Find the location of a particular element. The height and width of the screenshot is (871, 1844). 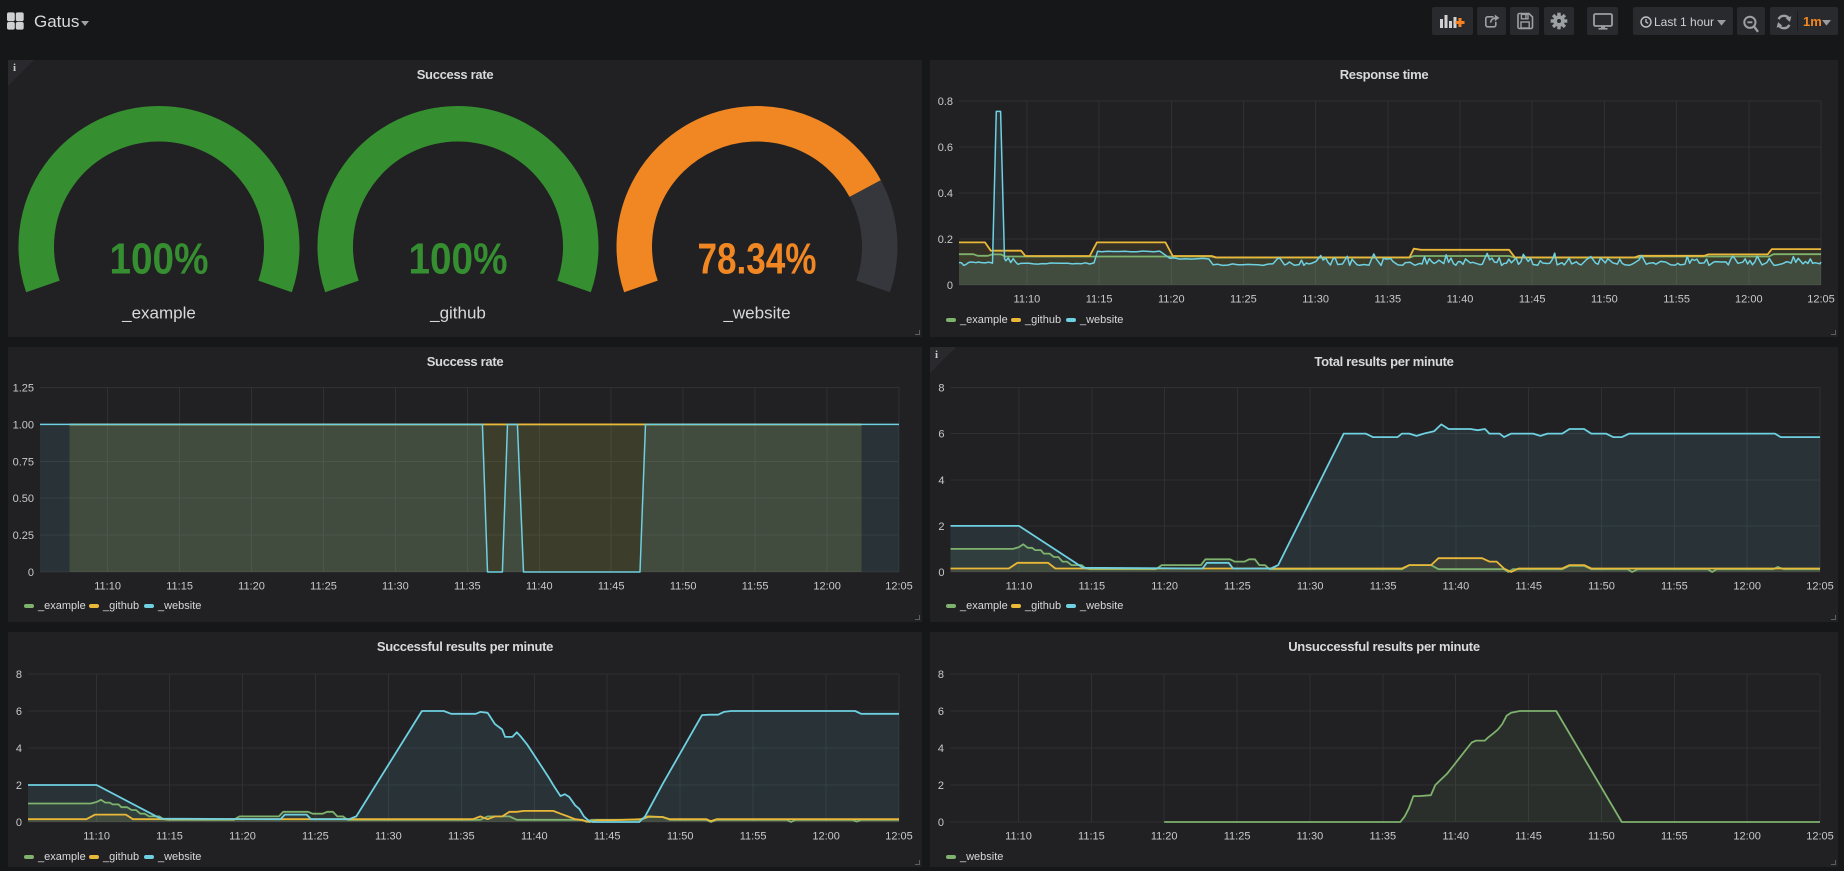

svg-text: 78.34% is located at coordinates (757, 259).